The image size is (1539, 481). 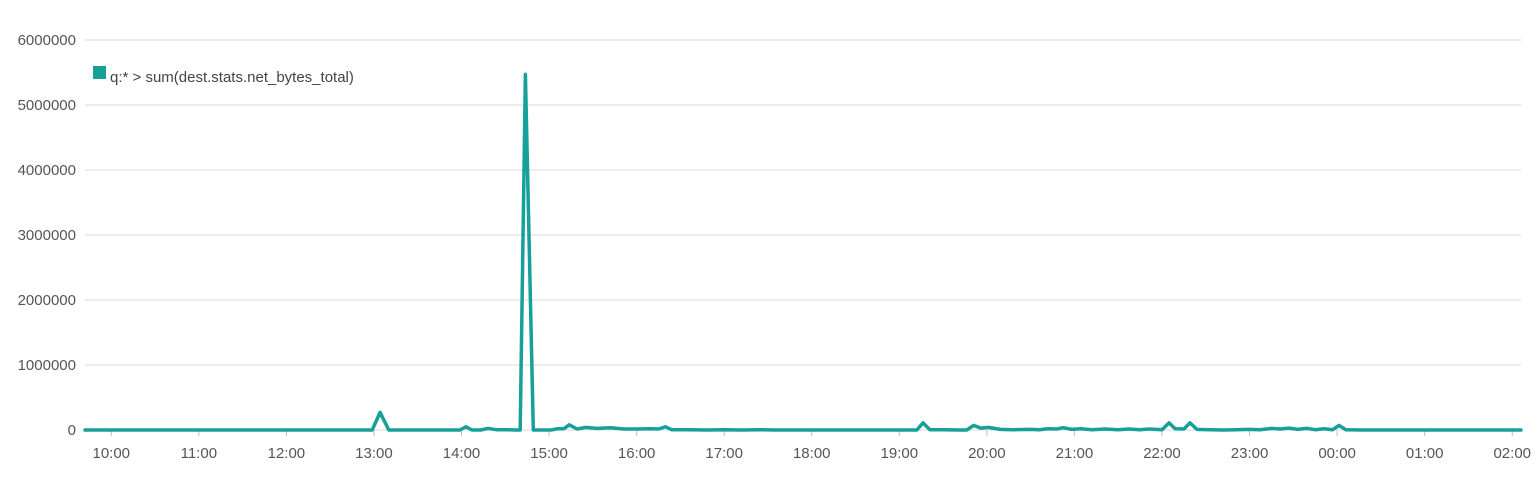 I want to click on y-tick-label: 1000000, so click(x=47, y=365).